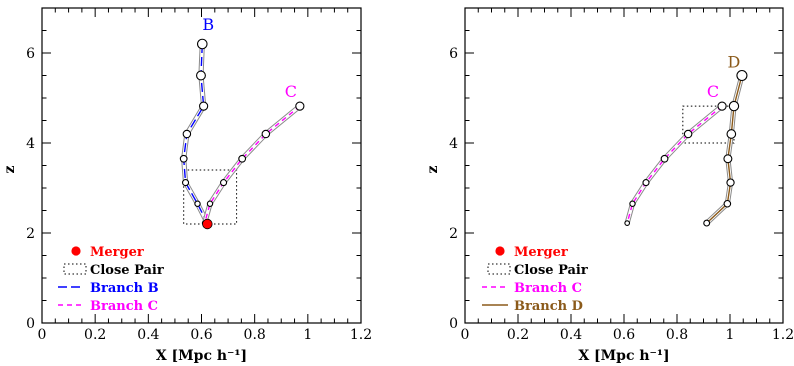 The width and height of the screenshot is (794, 366). I want to click on branch-label: D, so click(734, 62).